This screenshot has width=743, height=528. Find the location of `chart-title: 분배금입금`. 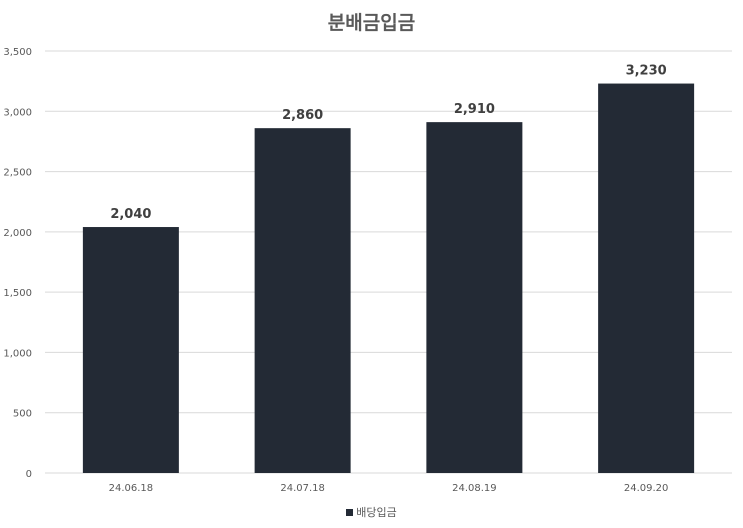

chart-title: 분배금입금 is located at coordinates (371, 23).